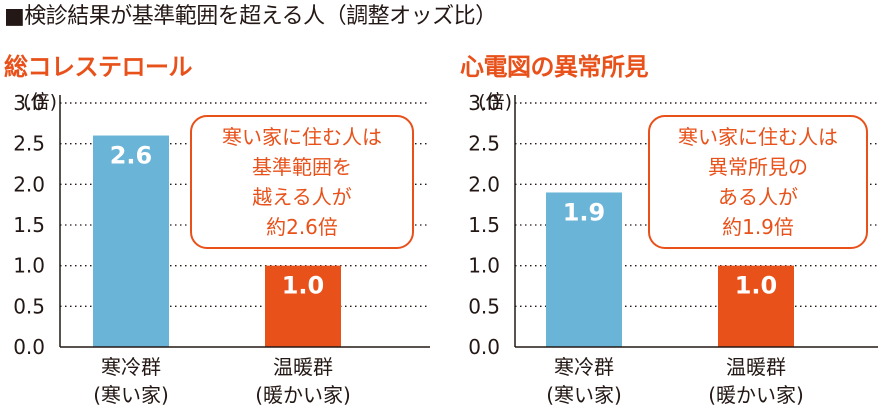  What do you see at coordinates (484, 225) in the screenshot?
I see `ecg-y-tick-label: 1.5` at bounding box center [484, 225].